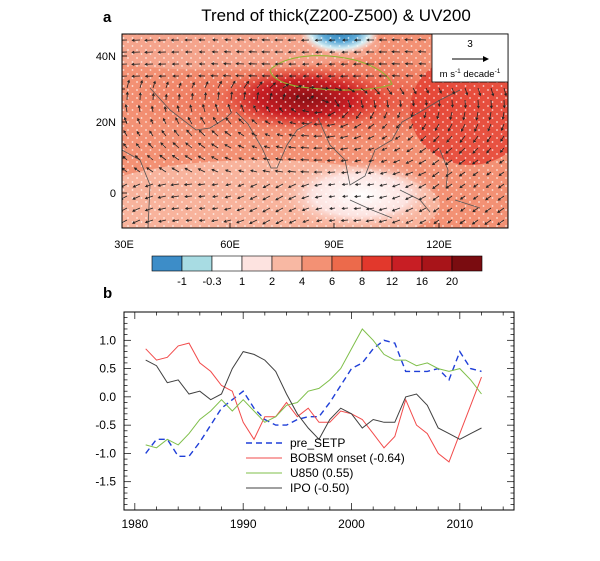  I want to click on colorbar-label: 16, so click(422, 282).